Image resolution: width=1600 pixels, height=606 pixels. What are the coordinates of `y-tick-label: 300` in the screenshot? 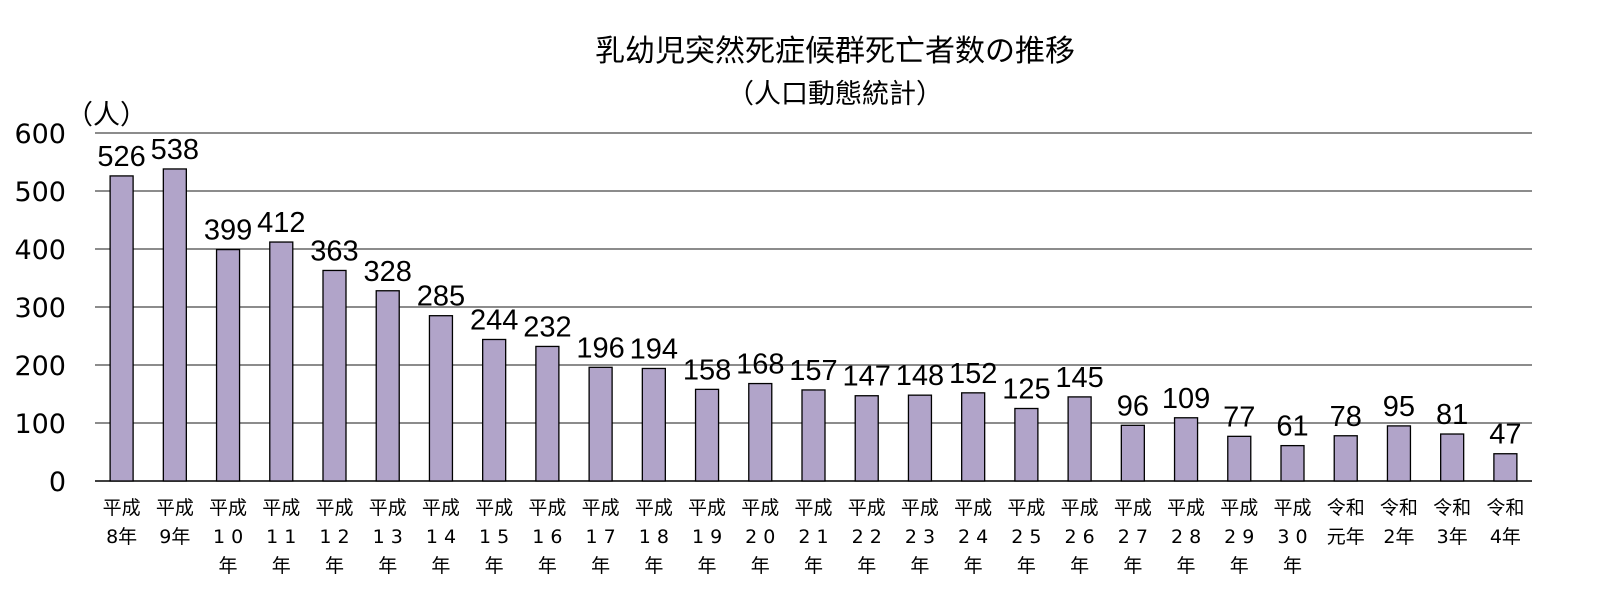 It's located at (40, 308).